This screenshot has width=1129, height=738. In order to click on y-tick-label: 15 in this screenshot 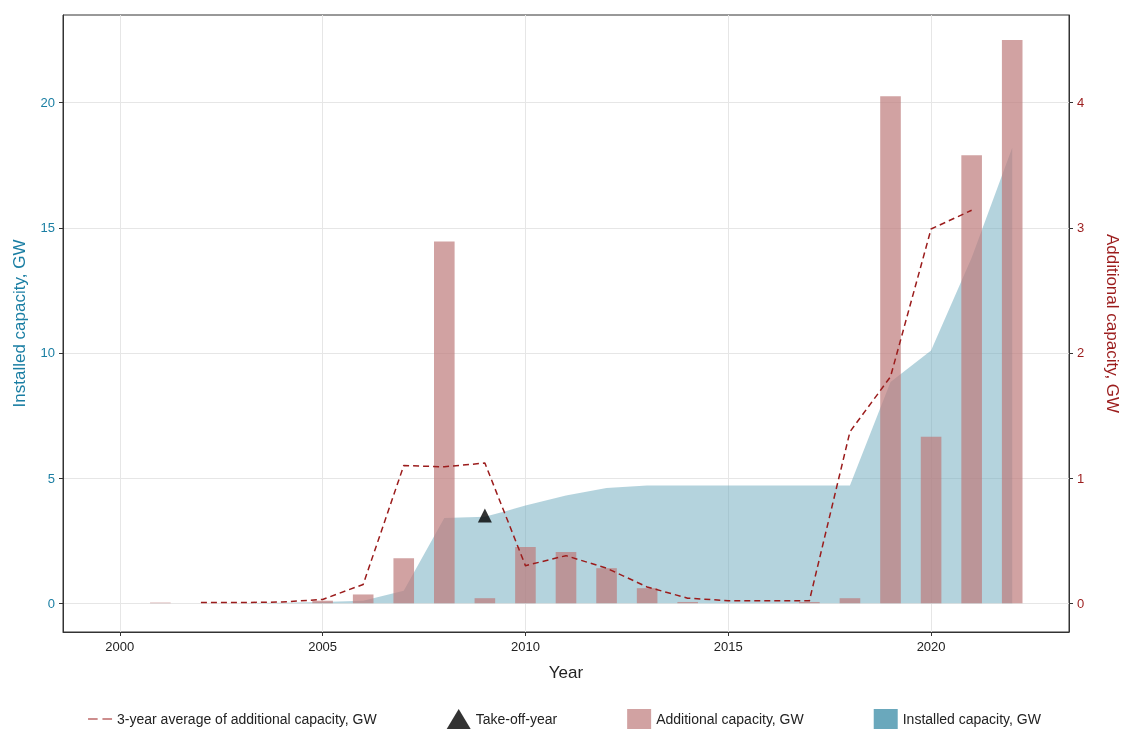, I will do `click(47, 228)`.